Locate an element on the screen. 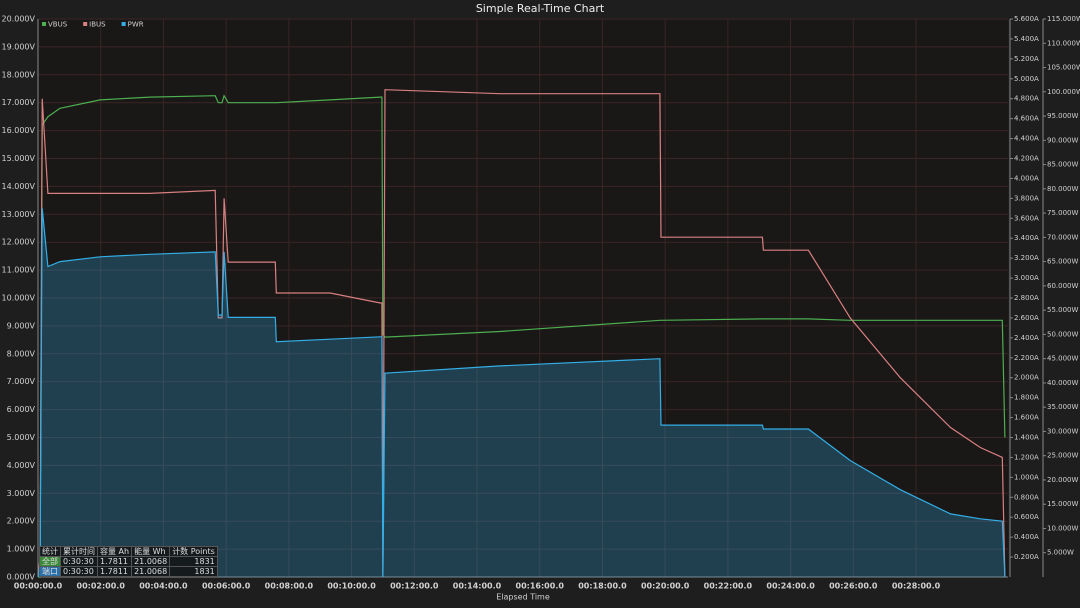 The height and width of the screenshot is (608, 1080). y-tick-label: 110.000W is located at coordinates (1063, 43).